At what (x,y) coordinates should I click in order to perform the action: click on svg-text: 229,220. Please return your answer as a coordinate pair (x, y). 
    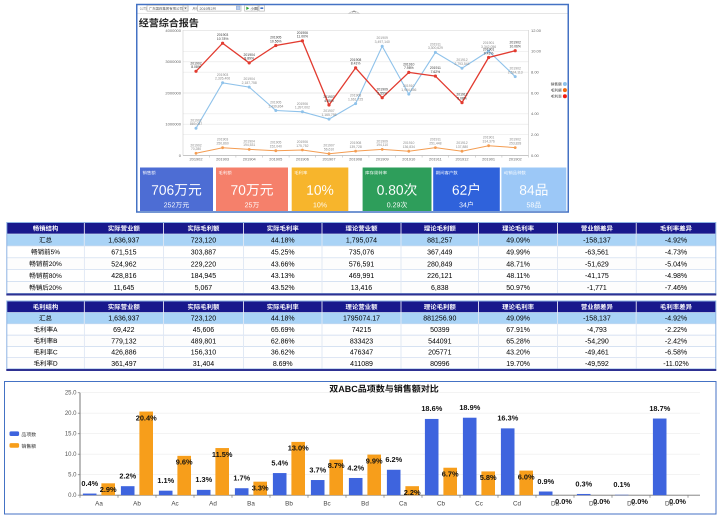
    Looking at the image, I should click on (203, 264).